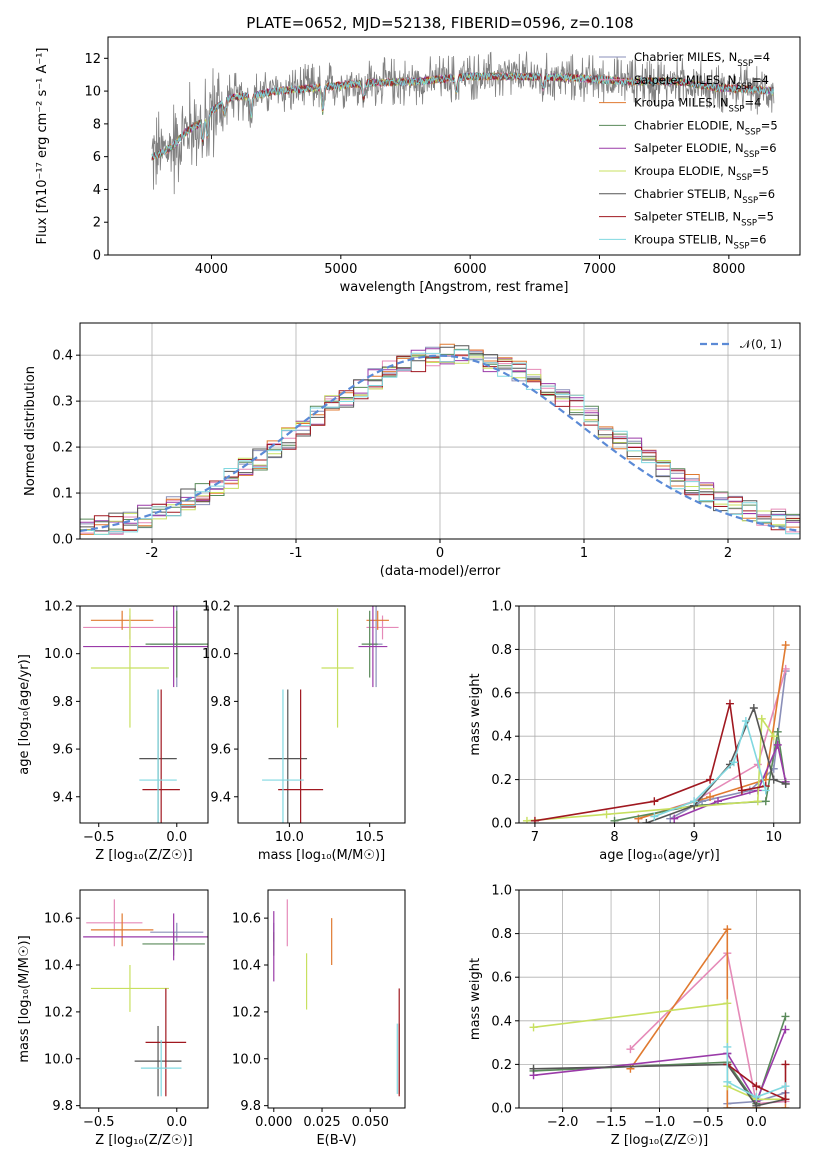 Image resolution: width=819 pixels, height=1170 pixels. What do you see at coordinates (336, 999) in the screenshot?
I see `axes-frame` at bounding box center [336, 999].